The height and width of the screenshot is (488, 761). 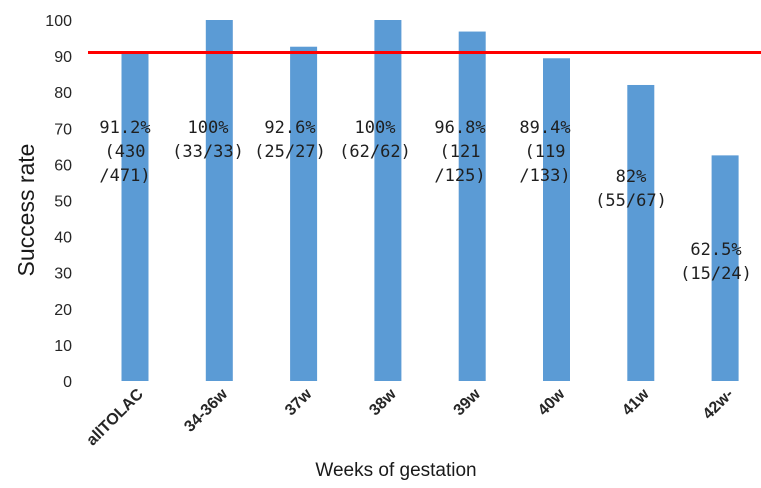 What do you see at coordinates (545, 152) in the screenshot?
I see `data-label: (119` at bounding box center [545, 152].